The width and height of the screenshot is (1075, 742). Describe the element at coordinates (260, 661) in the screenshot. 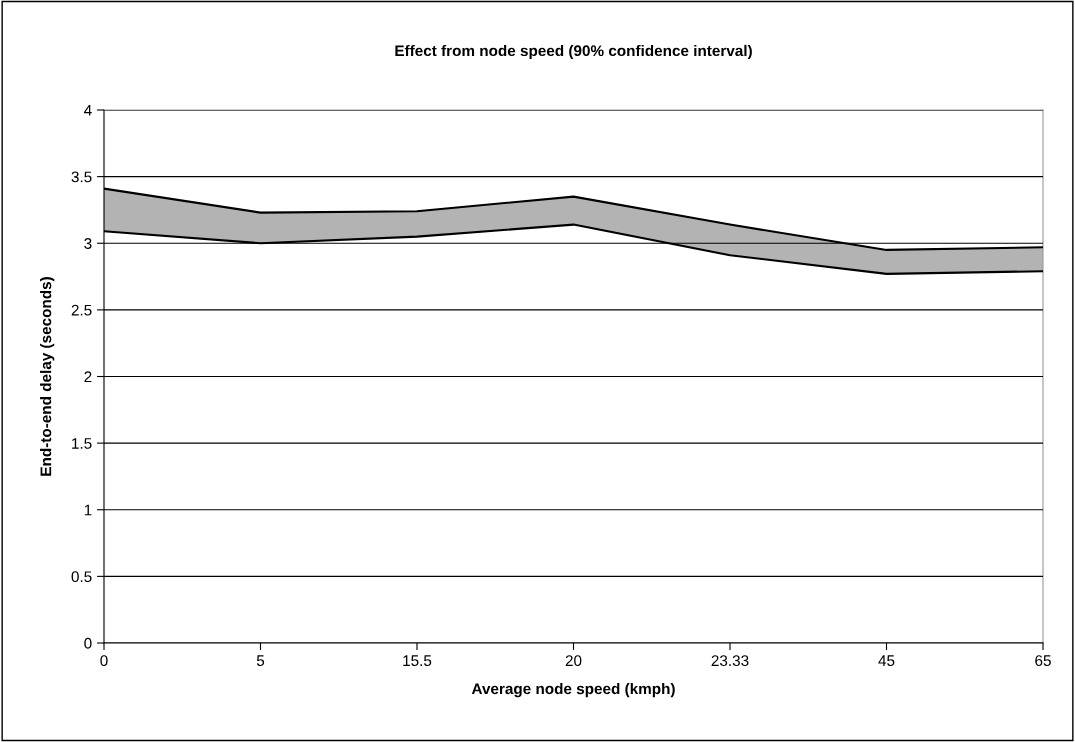

I see `x-tick-label: 5` at that location.